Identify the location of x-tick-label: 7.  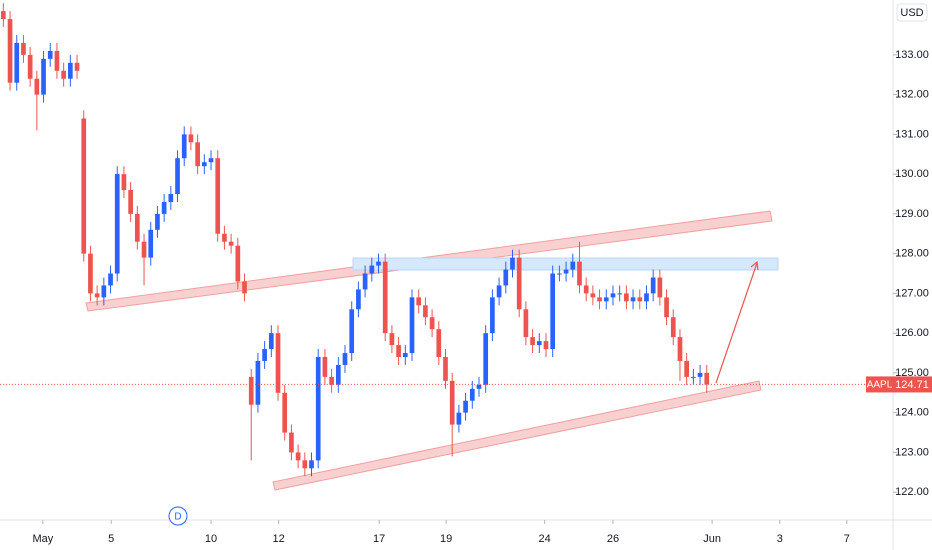
(847, 539).